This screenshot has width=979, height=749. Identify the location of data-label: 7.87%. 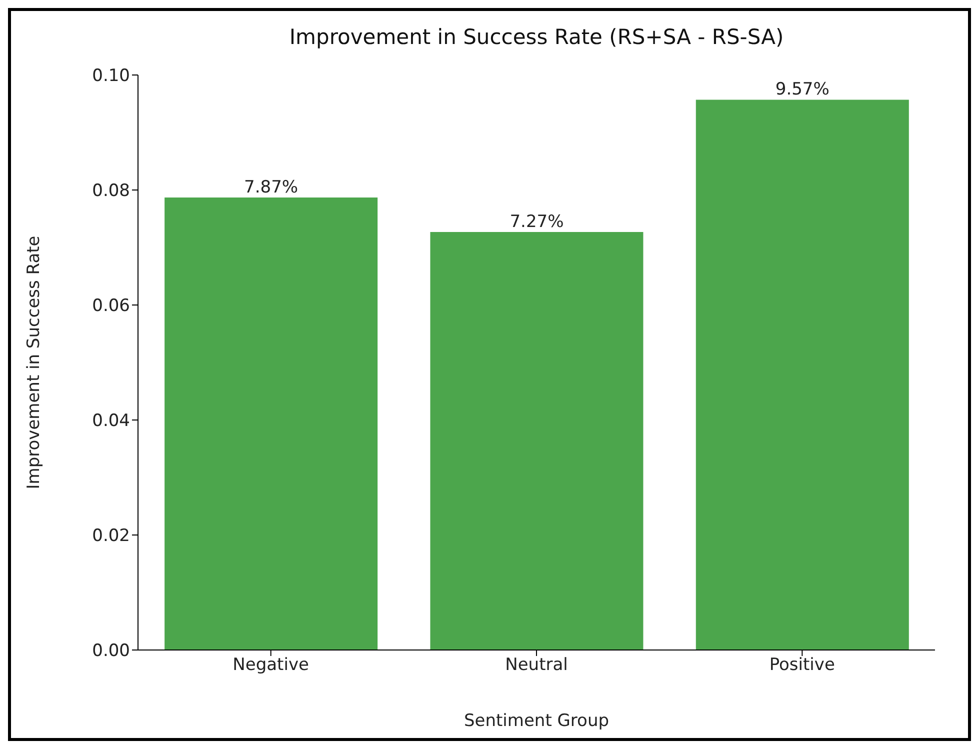
(271, 187).